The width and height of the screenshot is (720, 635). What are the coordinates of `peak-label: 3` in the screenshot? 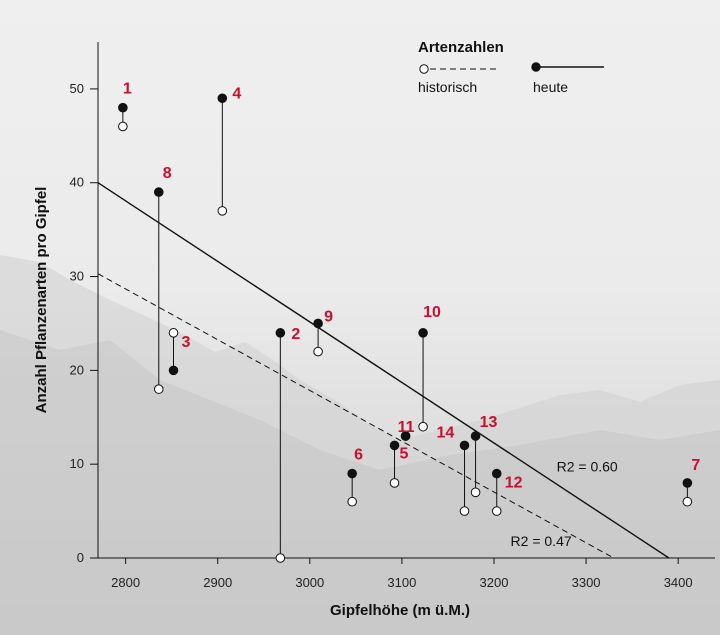 It's located at (186, 342).